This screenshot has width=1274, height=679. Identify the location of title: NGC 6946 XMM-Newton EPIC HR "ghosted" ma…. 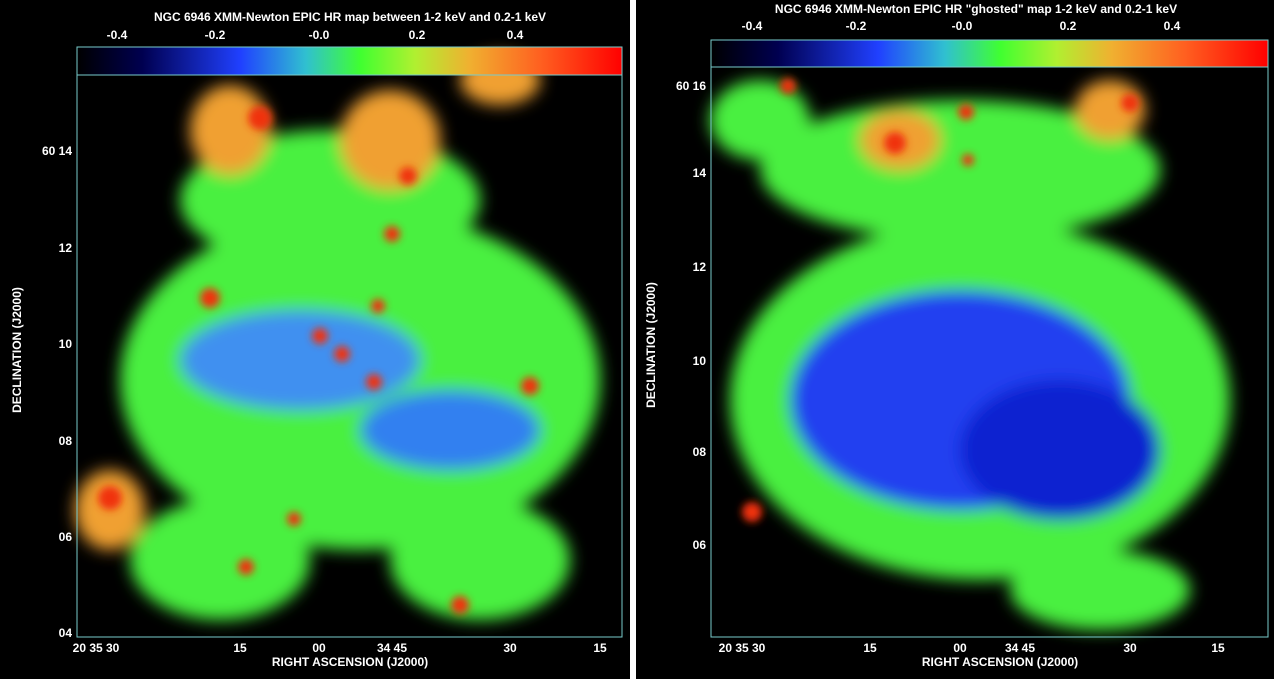
(976, 9).